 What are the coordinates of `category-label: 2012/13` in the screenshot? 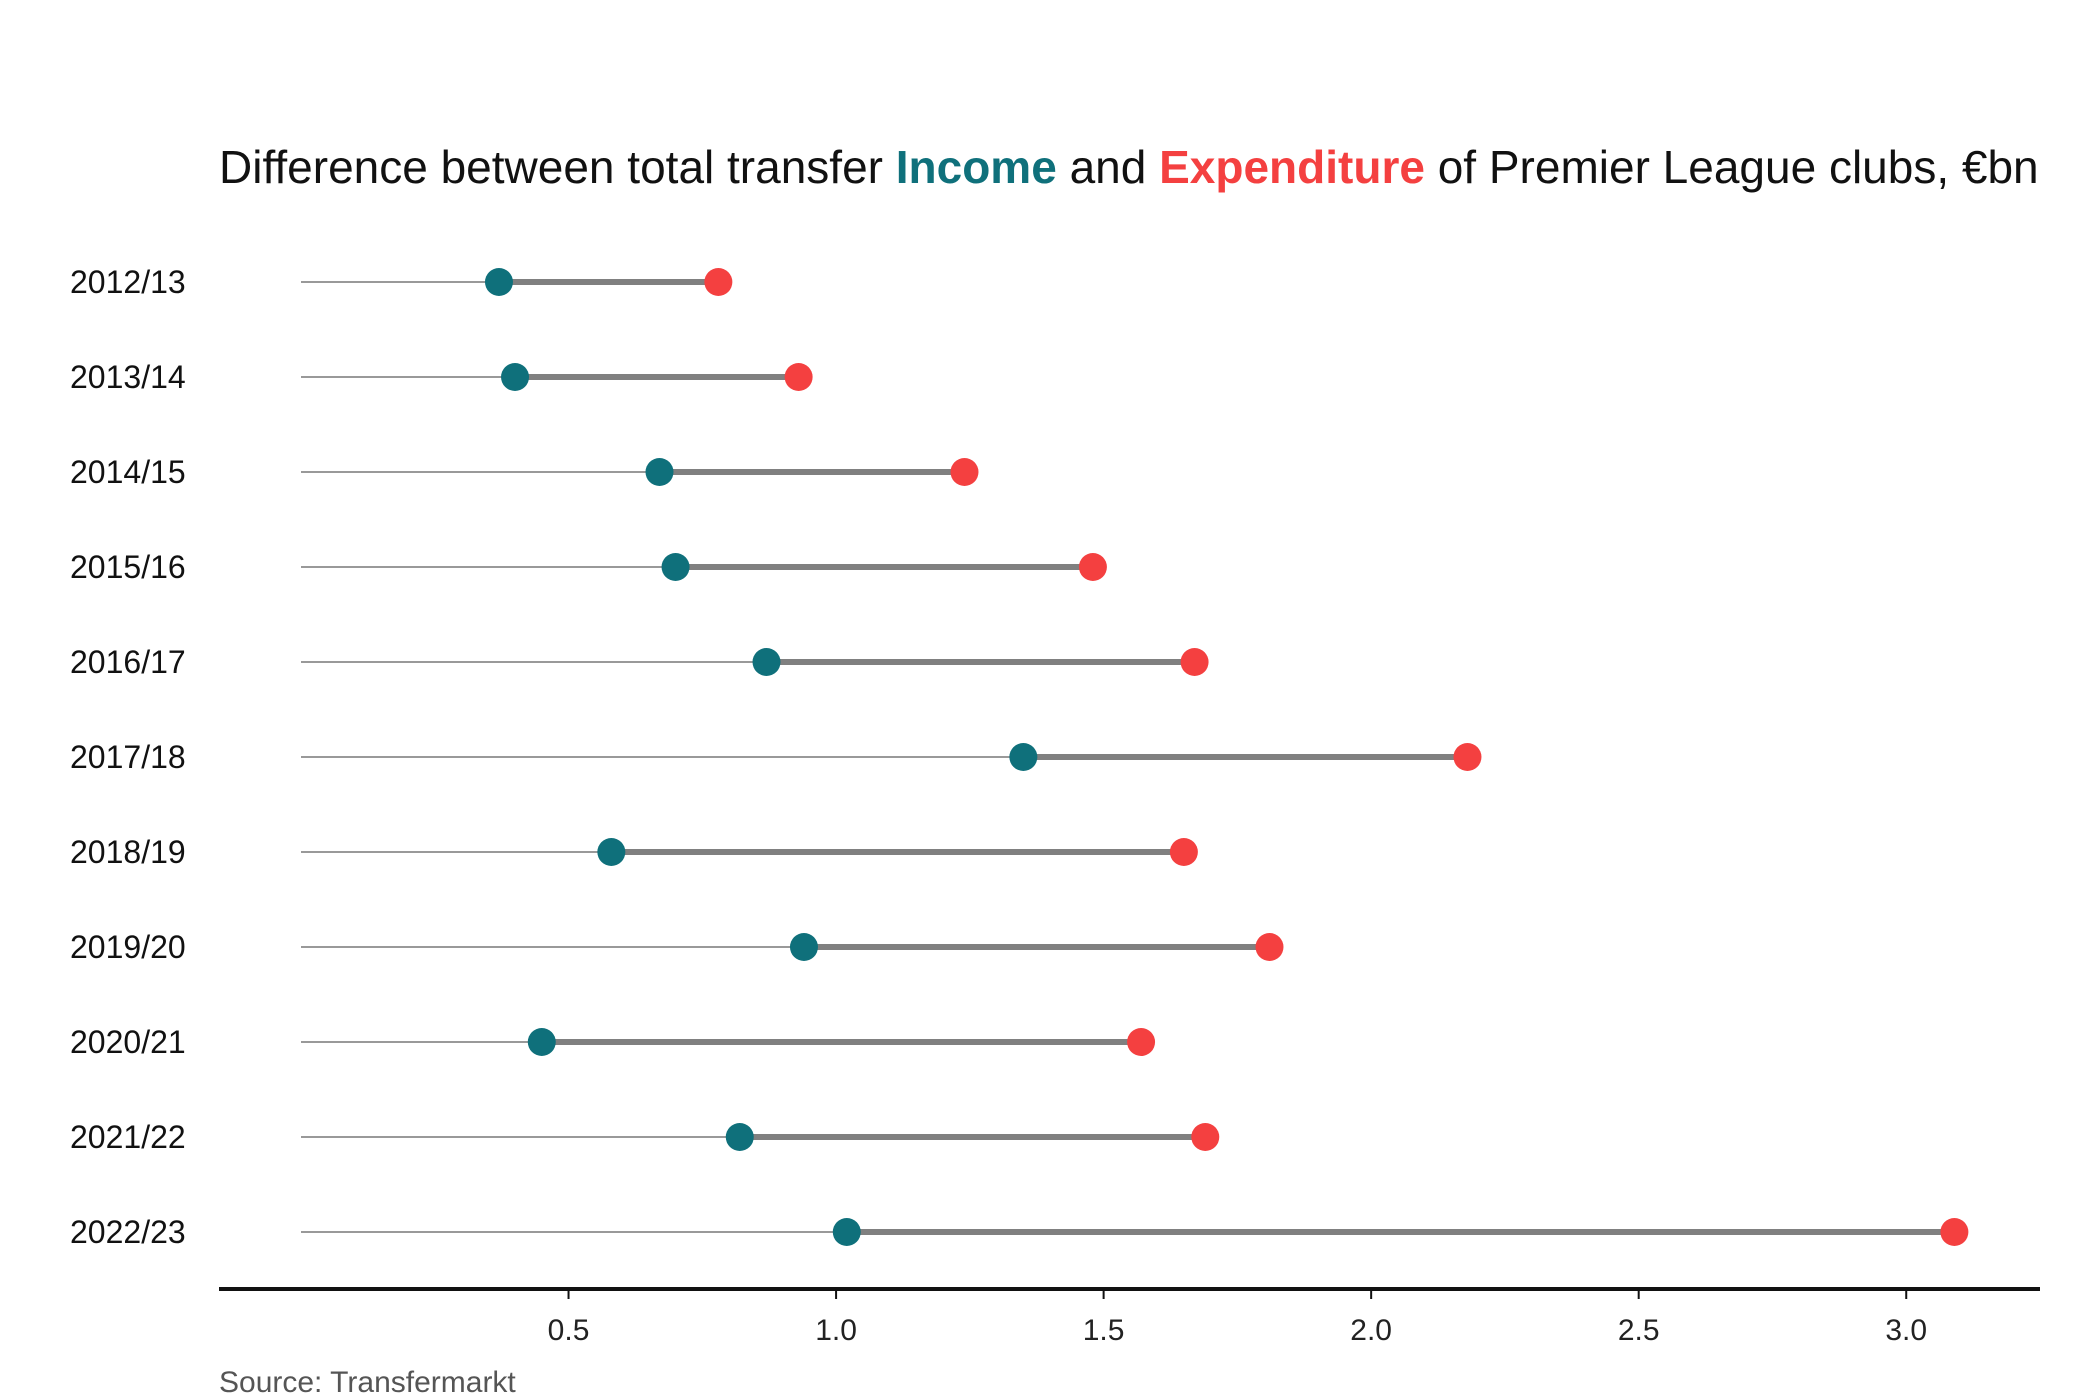 It's located at (128, 282).